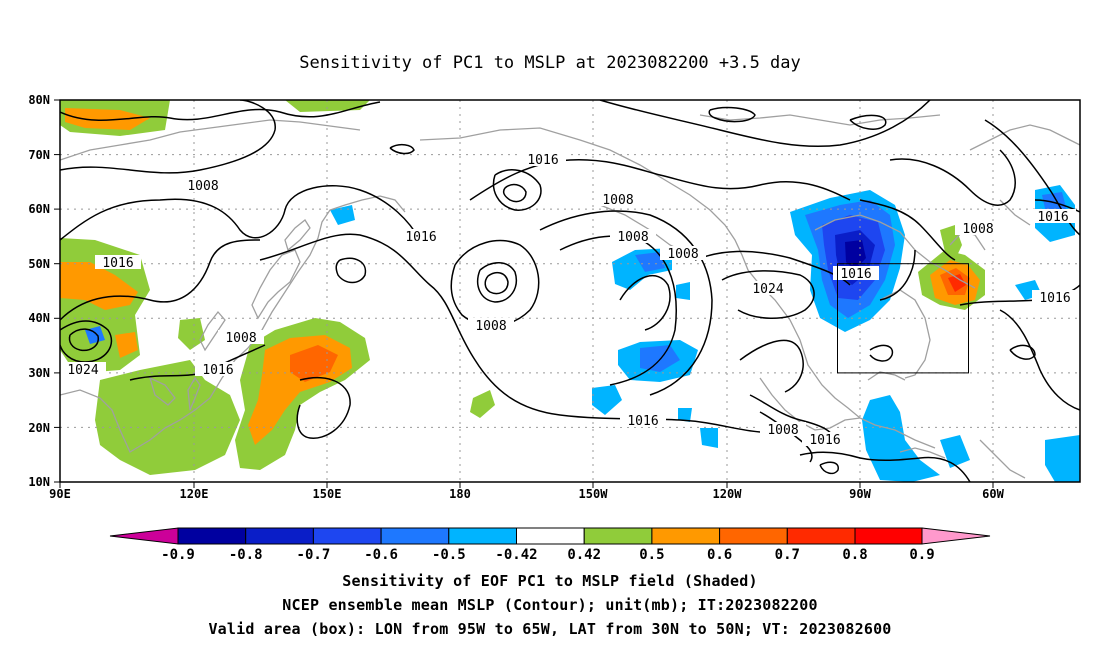  Describe the element at coordinates (594, 494) in the screenshot. I see `lon-label: 150W` at that location.